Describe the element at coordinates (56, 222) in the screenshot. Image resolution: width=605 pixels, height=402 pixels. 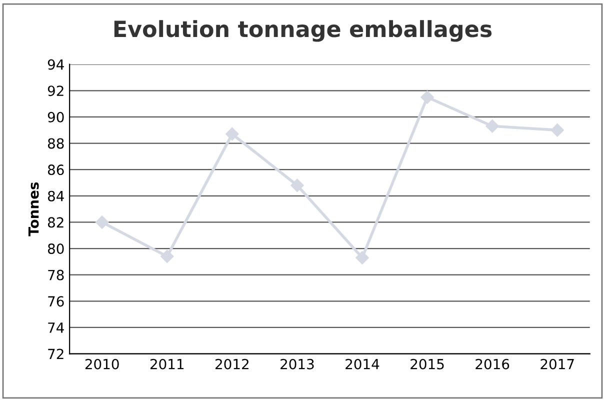
I see `y-tick-label: 82` at that location.